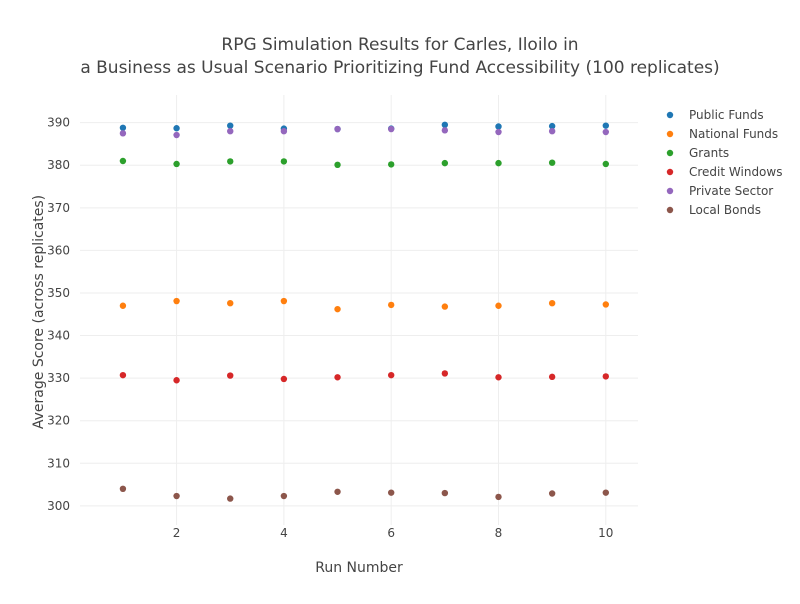 The image size is (800, 604). Describe the element at coordinates (731, 191) in the screenshot. I see `legend-label: Private Sector` at that location.